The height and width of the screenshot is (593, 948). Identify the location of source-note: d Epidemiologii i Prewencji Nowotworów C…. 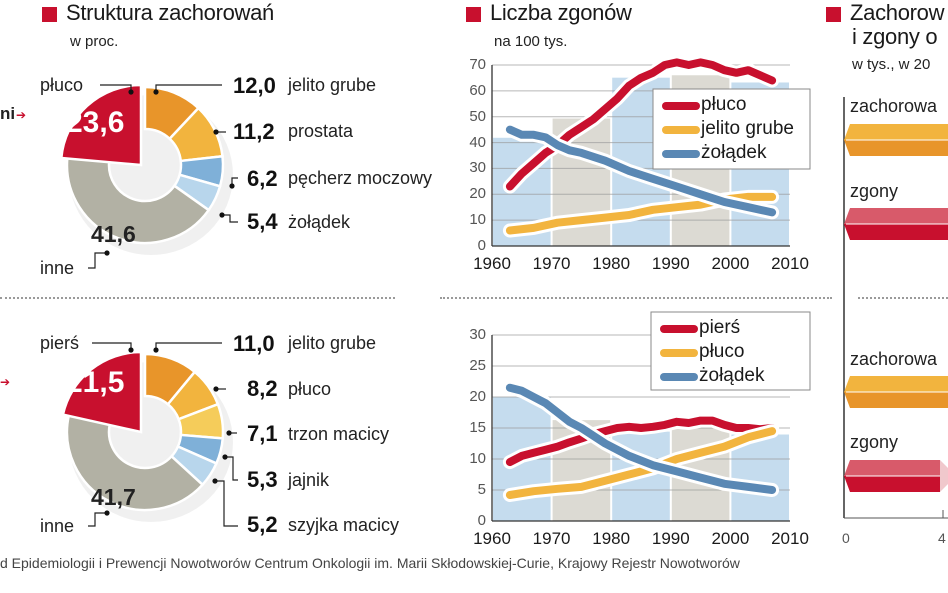
(370, 563).